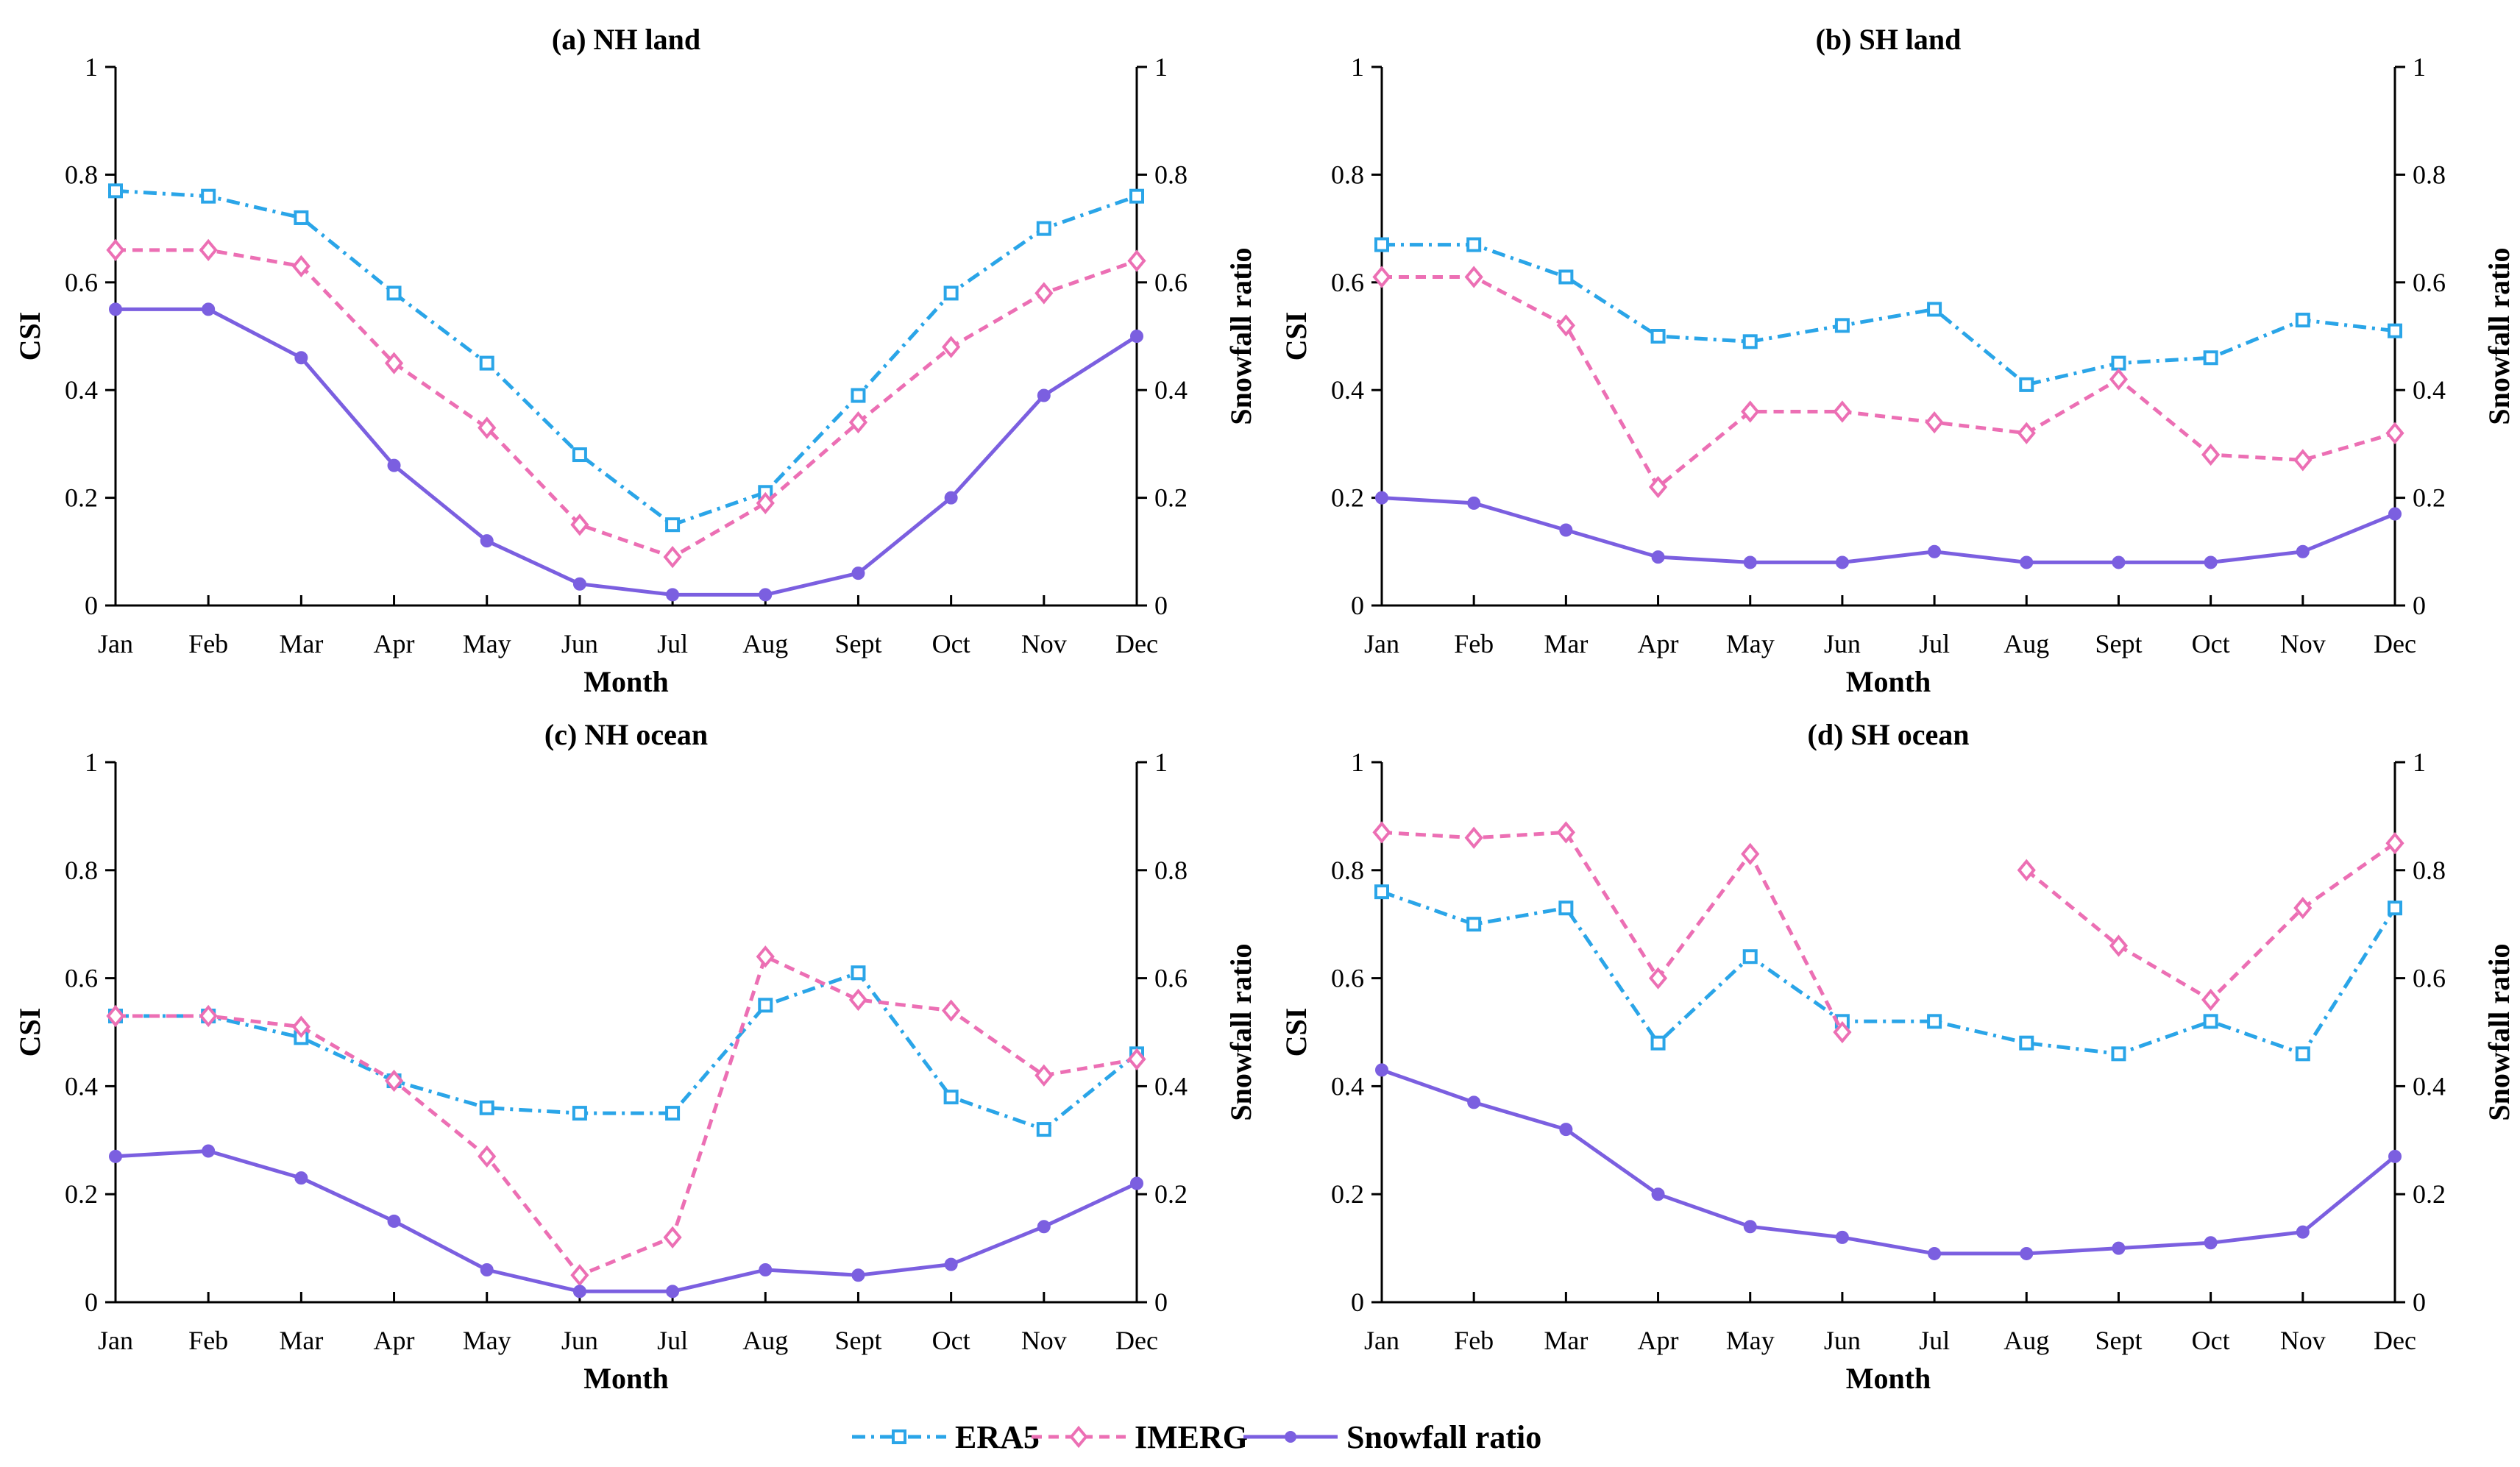  I want to click on x-tick-label: Jul, so click(672, 643).